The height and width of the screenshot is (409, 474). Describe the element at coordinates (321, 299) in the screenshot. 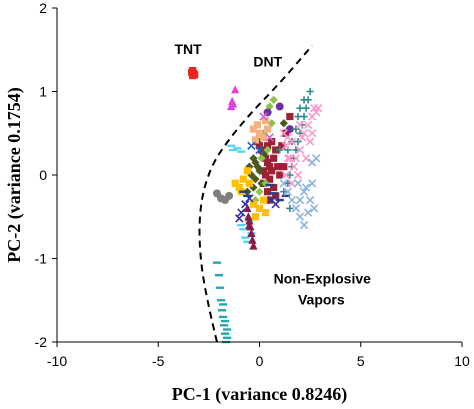

I see `annotation-label: Vapors` at that location.